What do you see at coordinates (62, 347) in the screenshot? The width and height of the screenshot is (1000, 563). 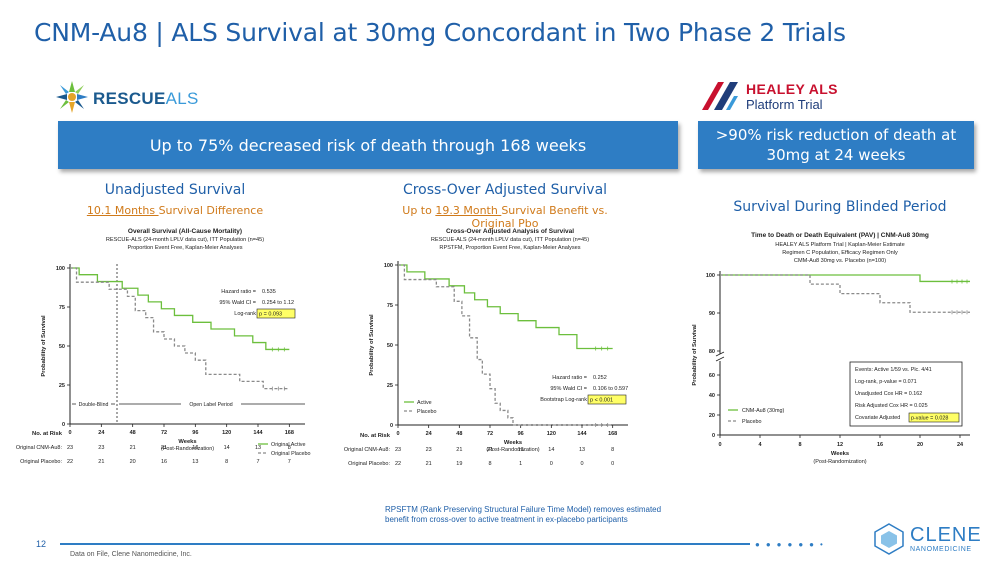 I see `y-tick-label: 50` at bounding box center [62, 347].